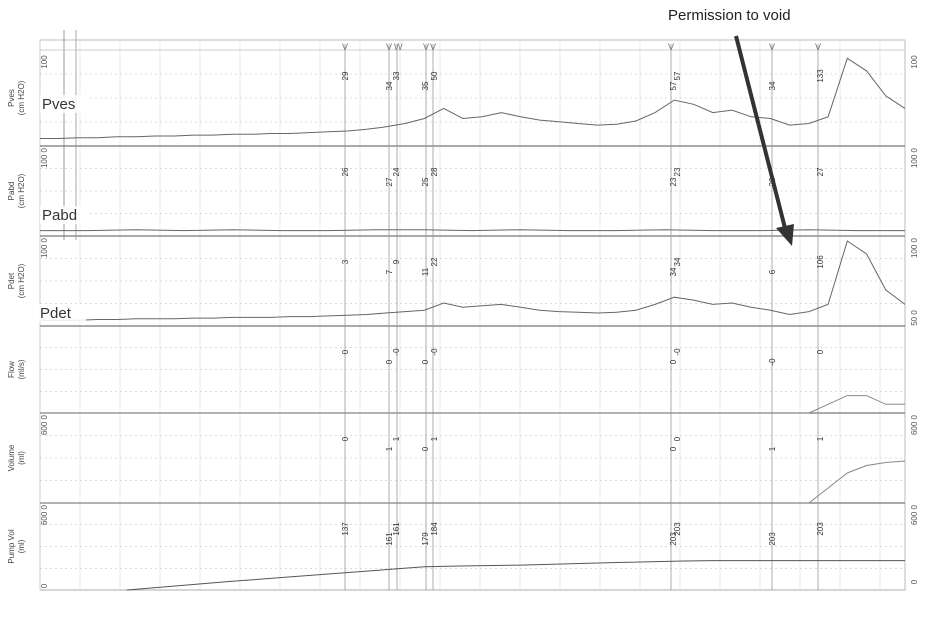  Describe the element at coordinates (434, 529) in the screenshot. I see `pumpvol-readout: 184` at that location.